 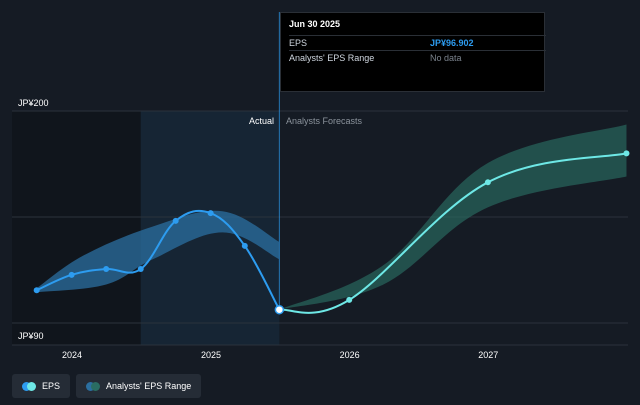 What do you see at coordinates (324, 121) in the screenshot?
I see `forecast-label: Analysts Forecasts` at bounding box center [324, 121].